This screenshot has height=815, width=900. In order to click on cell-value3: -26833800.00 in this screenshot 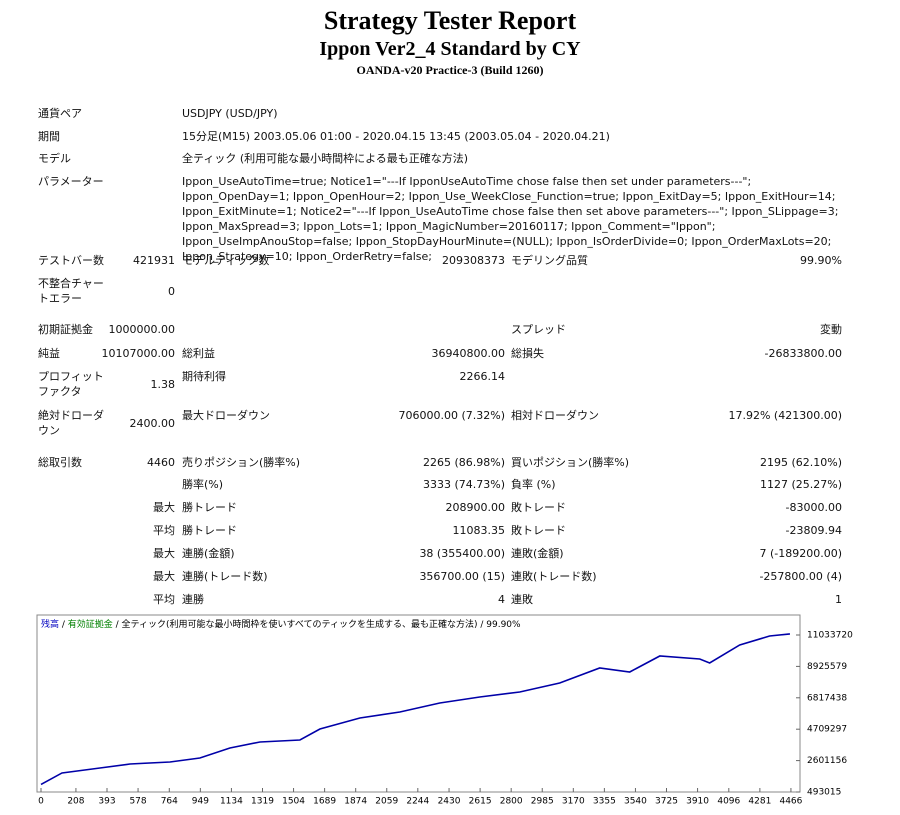, I will do `click(803, 353)`.